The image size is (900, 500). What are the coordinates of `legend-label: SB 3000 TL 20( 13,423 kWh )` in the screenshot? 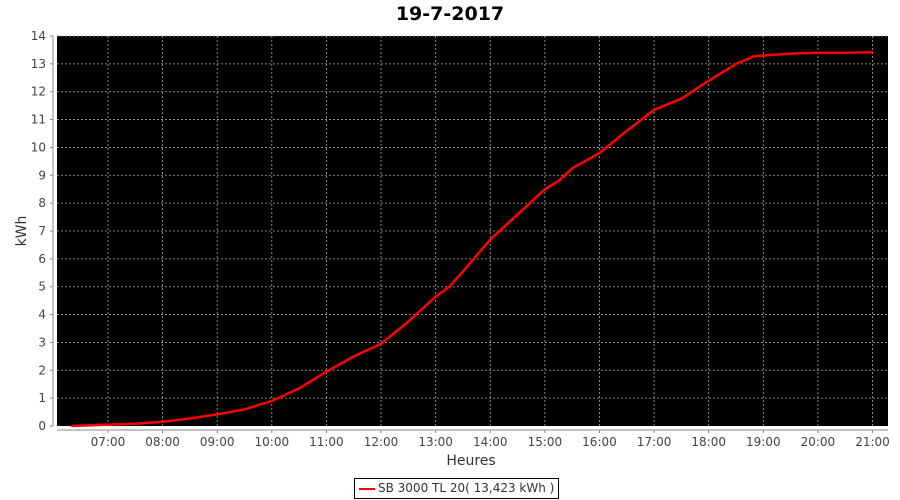 It's located at (466, 488).